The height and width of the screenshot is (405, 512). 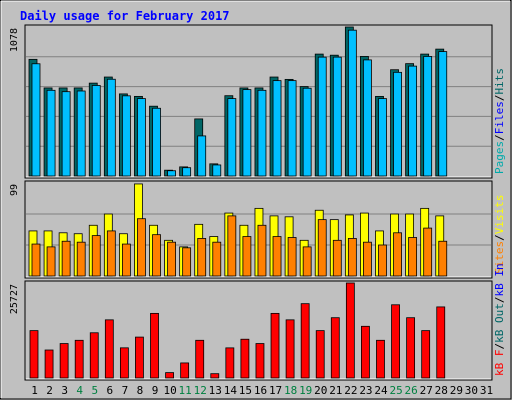 What do you see at coordinates (290, 390) in the screenshot?
I see `x-tick-label-day-18: 18` at bounding box center [290, 390].